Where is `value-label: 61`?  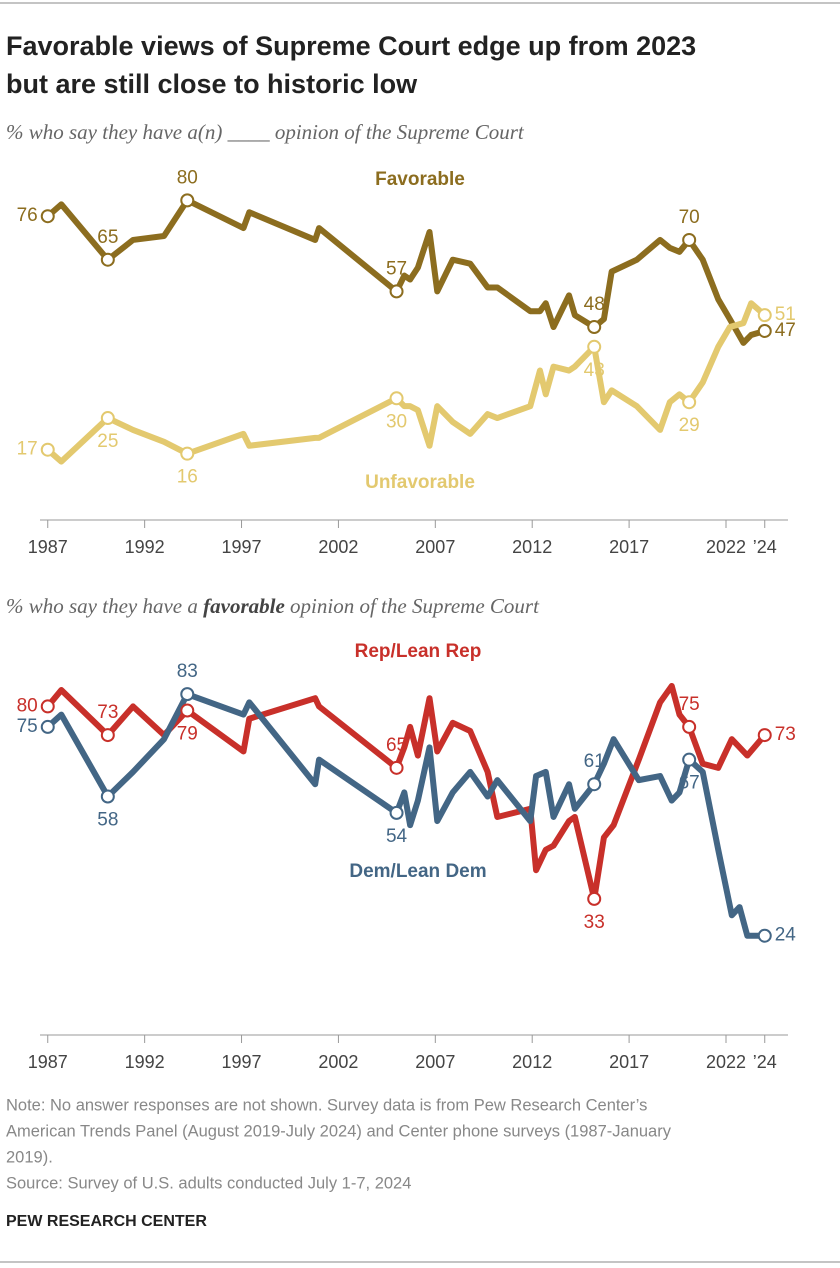
value-label: 61 is located at coordinates (594, 761).